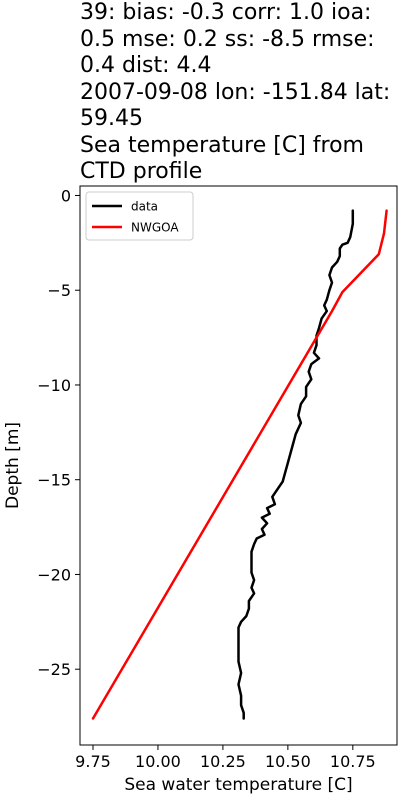  What do you see at coordinates (111, 118) in the screenshot?
I see `title-line: 59.45` at bounding box center [111, 118].